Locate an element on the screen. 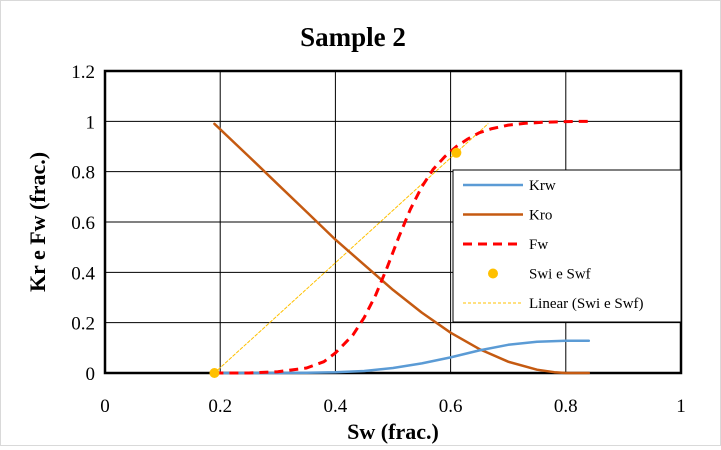 Image resolution: width=721 pixels, height=450 pixels. y-axis-ticks: 0 0.2 0.4 0.6 0.8 1 1.2 is located at coordinates (83, 223).